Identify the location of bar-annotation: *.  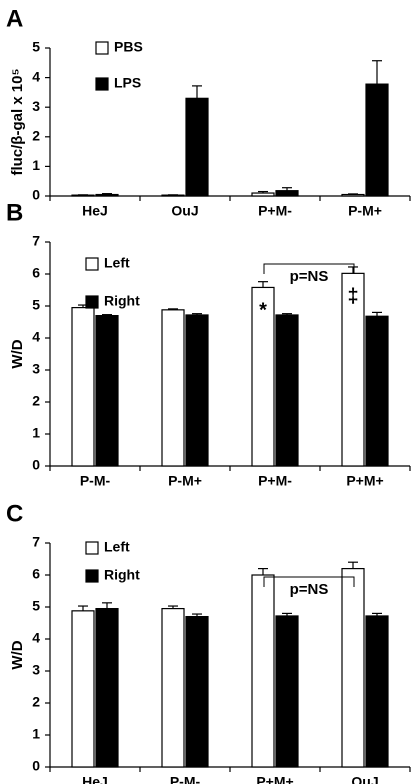
(263, 311).